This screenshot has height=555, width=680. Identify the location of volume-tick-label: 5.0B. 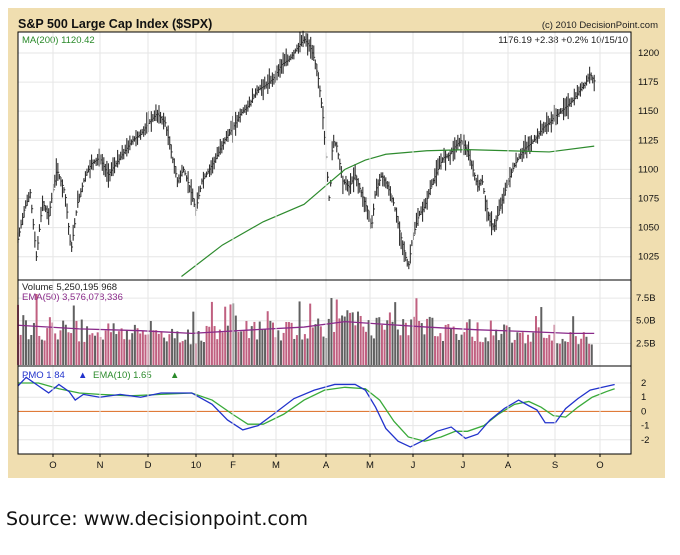
(646, 321).